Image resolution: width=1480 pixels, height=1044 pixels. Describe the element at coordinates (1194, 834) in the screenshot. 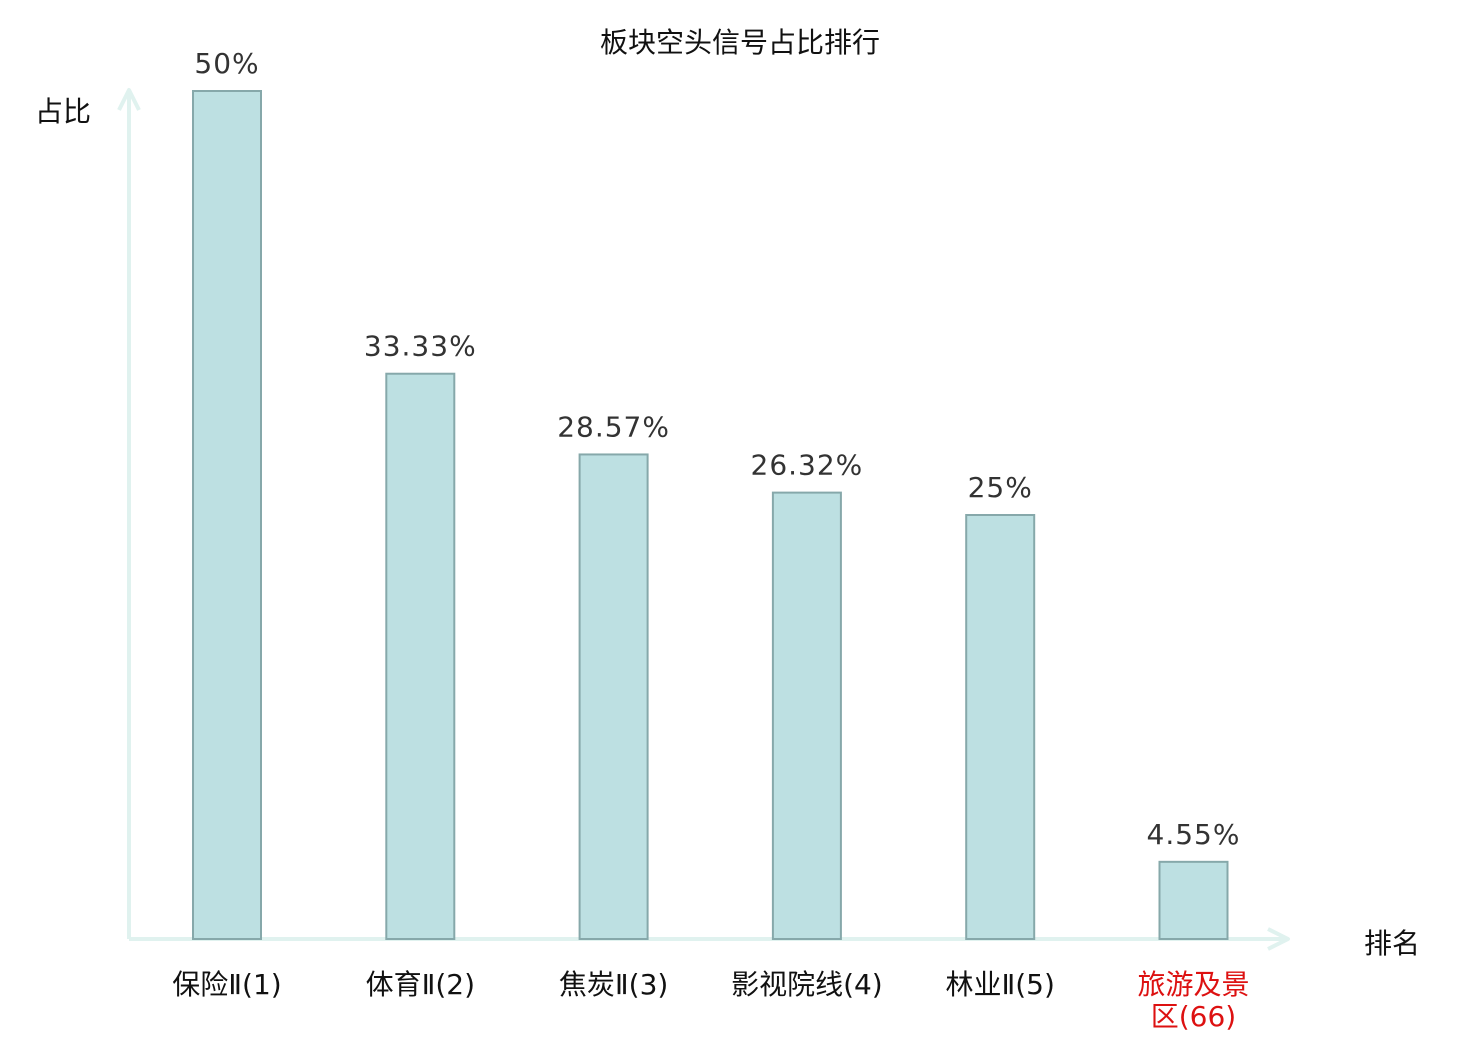

I see `bar-value-label: 4.55%` at that location.